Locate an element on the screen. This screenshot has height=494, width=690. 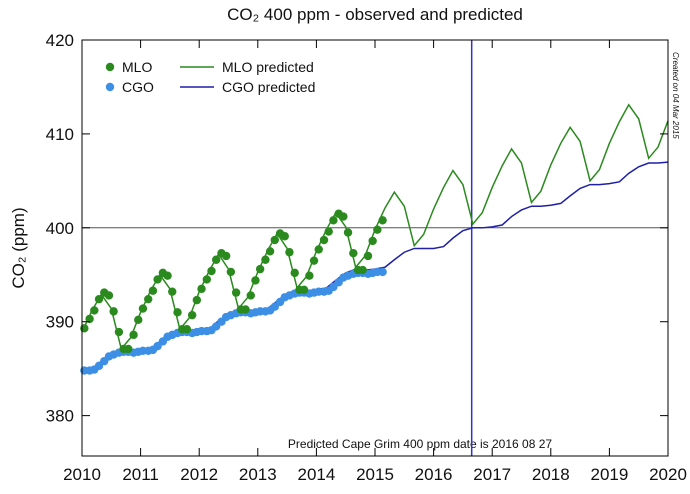
x-tick-label: 2016 is located at coordinates (434, 474).